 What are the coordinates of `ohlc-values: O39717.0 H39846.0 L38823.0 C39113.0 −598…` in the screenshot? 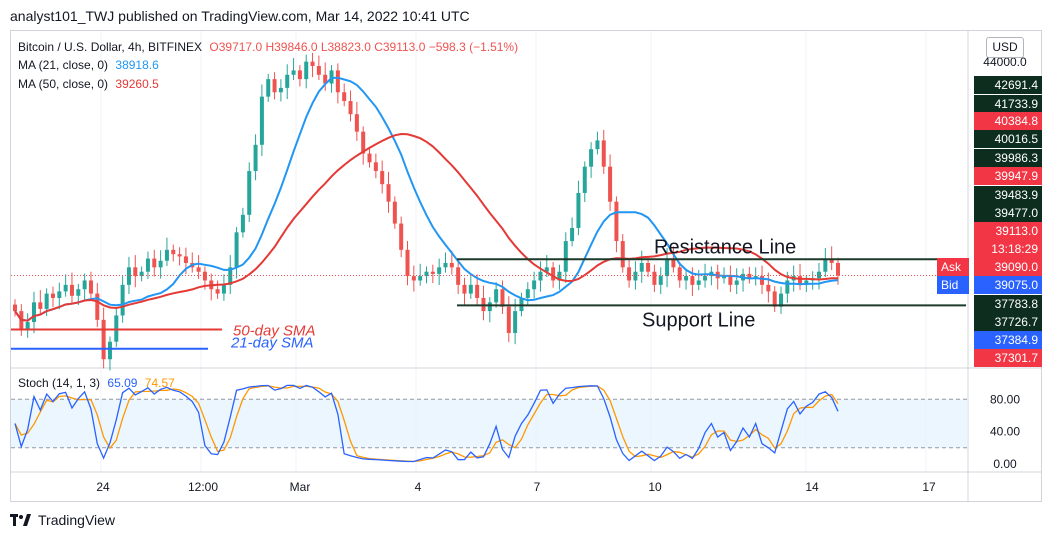 It's located at (364, 47).